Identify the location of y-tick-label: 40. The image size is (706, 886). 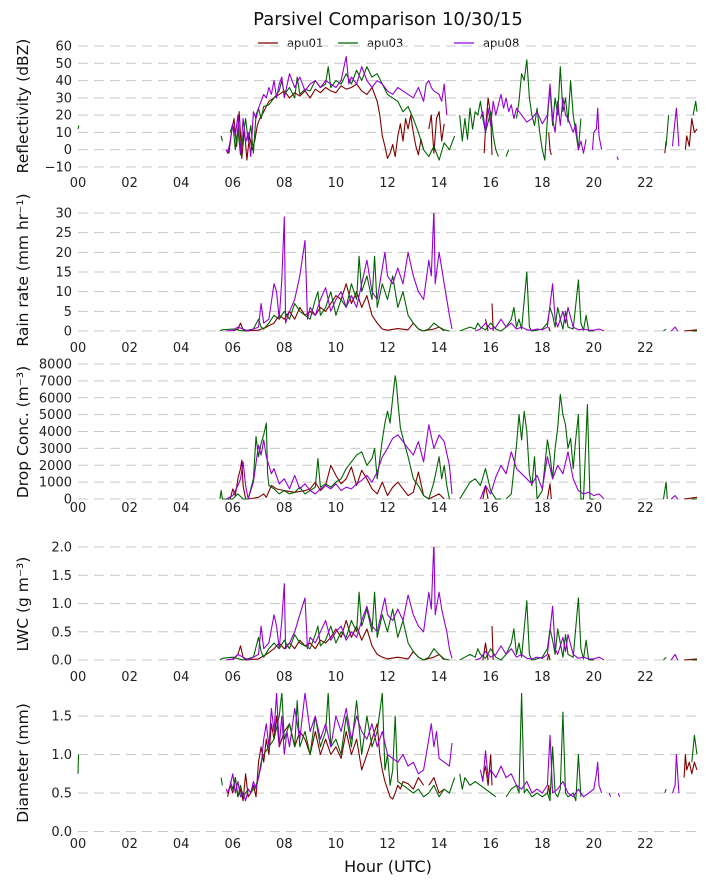
(63, 81).